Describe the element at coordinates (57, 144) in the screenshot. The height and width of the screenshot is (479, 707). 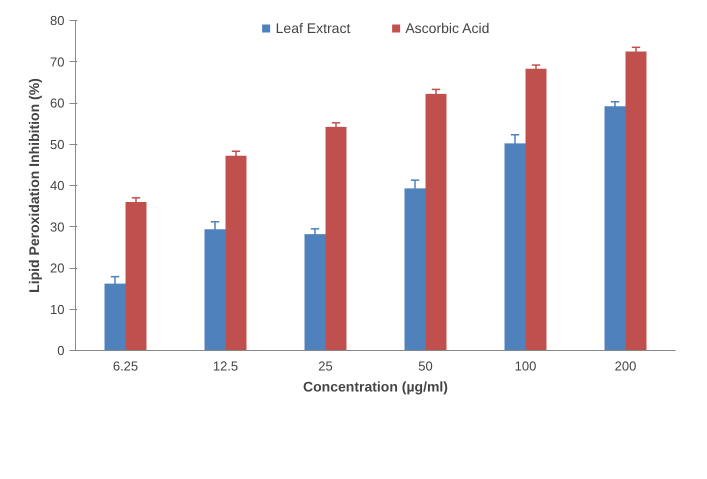
I see `y-tick-label: 50` at that location.